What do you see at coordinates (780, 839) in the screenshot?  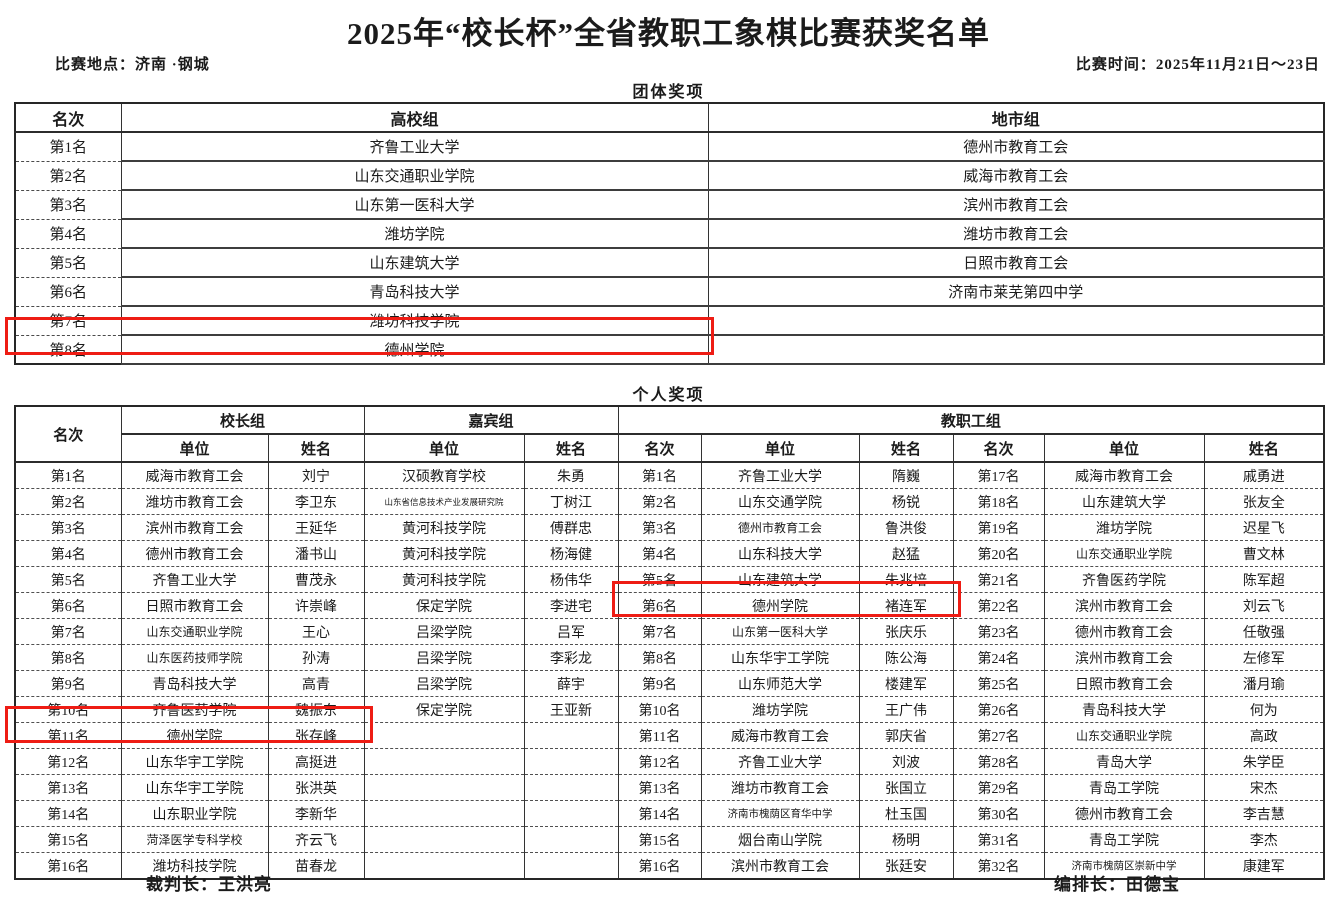 I see `unit-cell: 烟台南山学院` at bounding box center [780, 839].